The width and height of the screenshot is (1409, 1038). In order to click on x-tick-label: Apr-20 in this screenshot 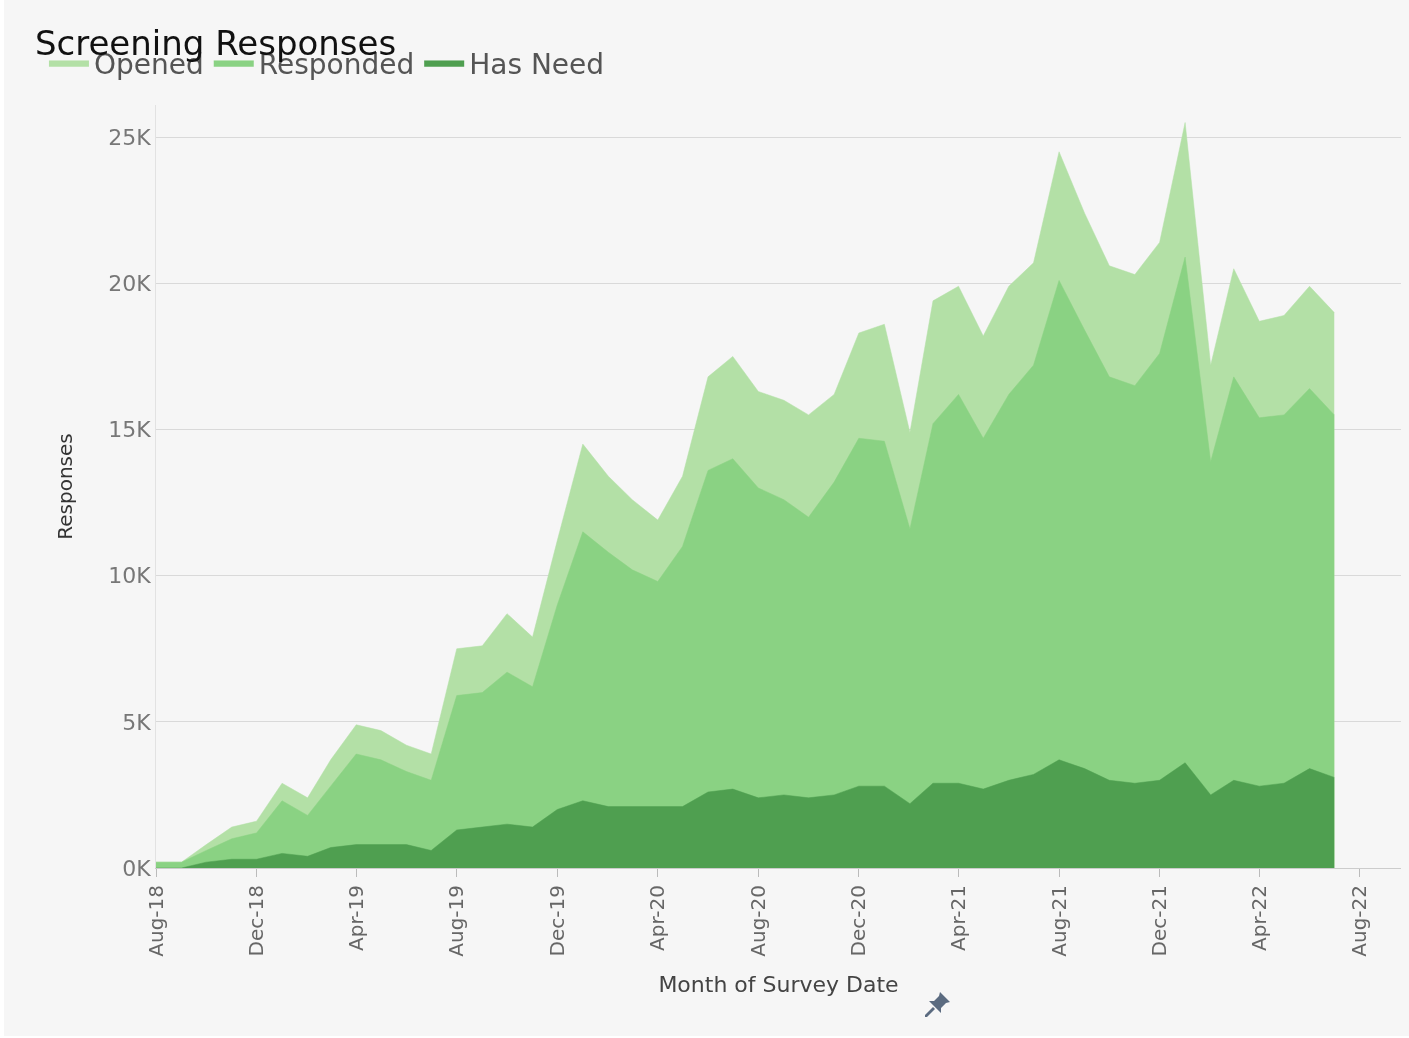, I will do `click(657, 918)`.